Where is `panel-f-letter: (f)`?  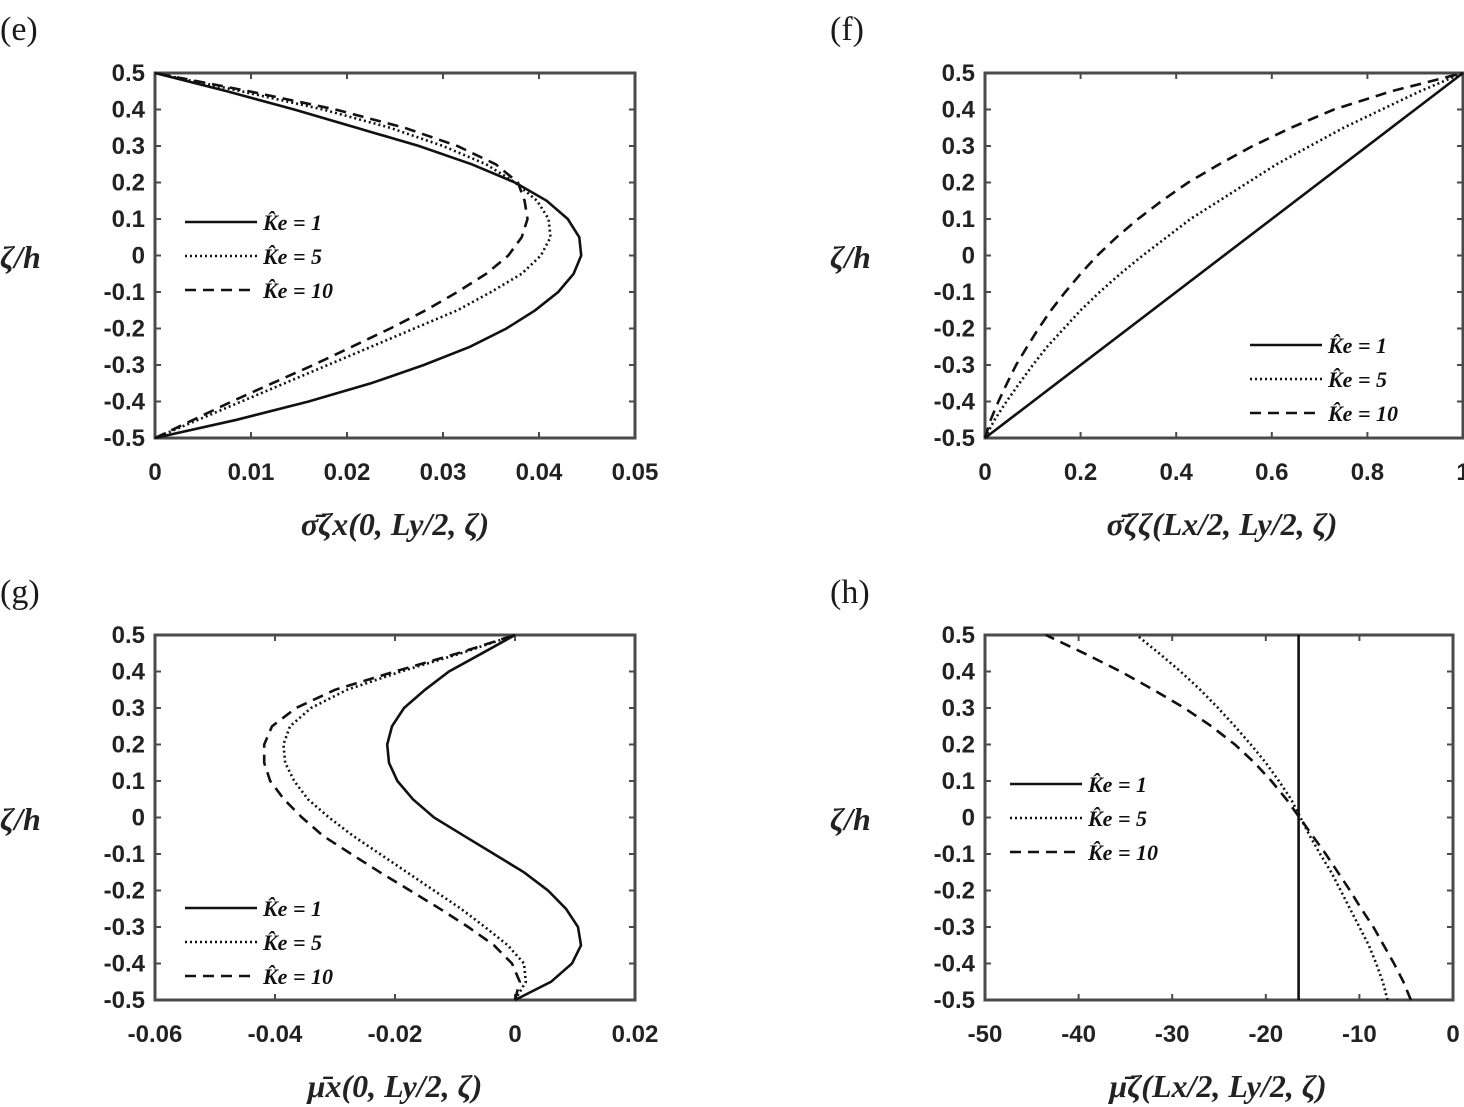
panel-f-letter: (f) is located at coordinates (847, 29).